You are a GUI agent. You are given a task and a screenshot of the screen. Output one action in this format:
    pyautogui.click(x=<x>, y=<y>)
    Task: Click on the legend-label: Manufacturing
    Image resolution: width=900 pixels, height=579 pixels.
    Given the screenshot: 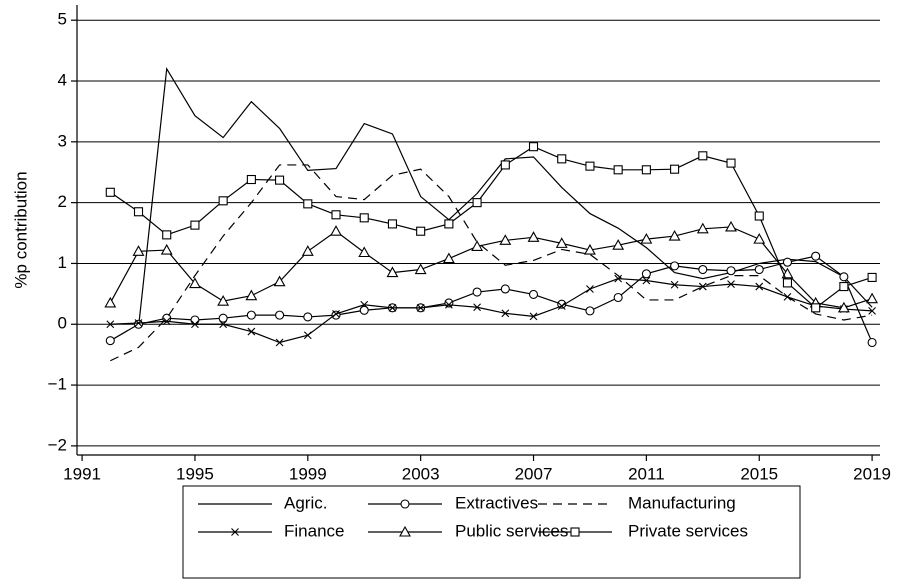 What is the action you would take?
    pyautogui.click(x=682, y=502)
    